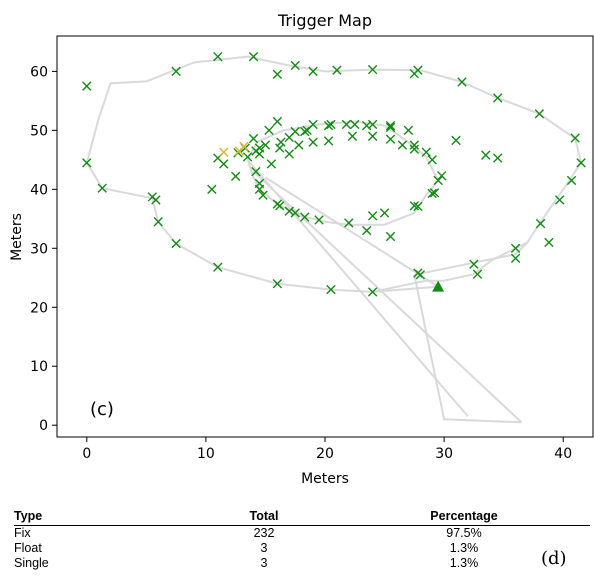 The image size is (594, 586). Describe the element at coordinates (264, 563) in the screenshot. I see `cell-total: 3` at that location.